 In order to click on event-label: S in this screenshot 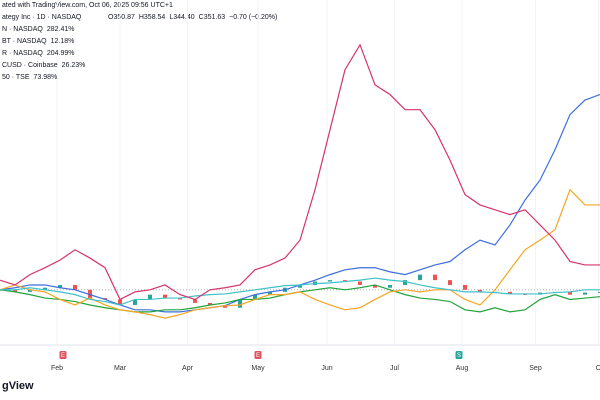, I will do `click(459, 356)`.